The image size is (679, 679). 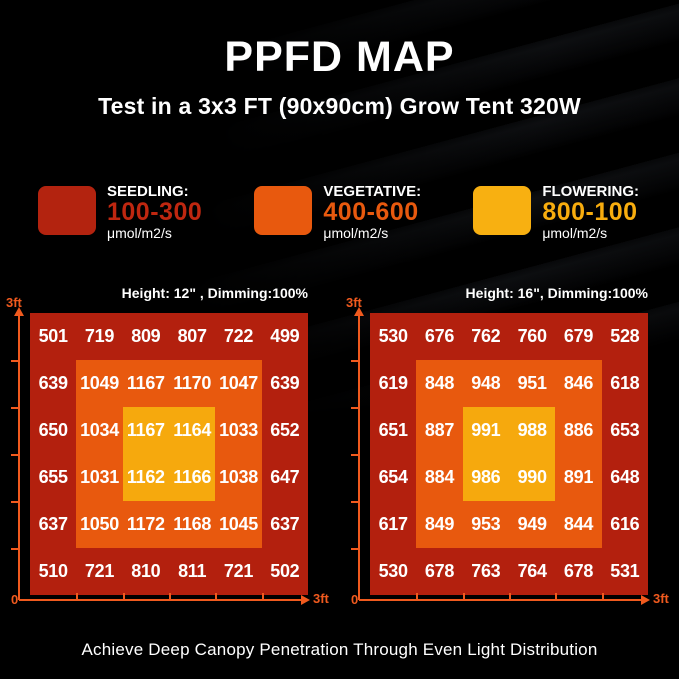 I want to click on ppfd-value-cell: 722, so click(x=238, y=336).